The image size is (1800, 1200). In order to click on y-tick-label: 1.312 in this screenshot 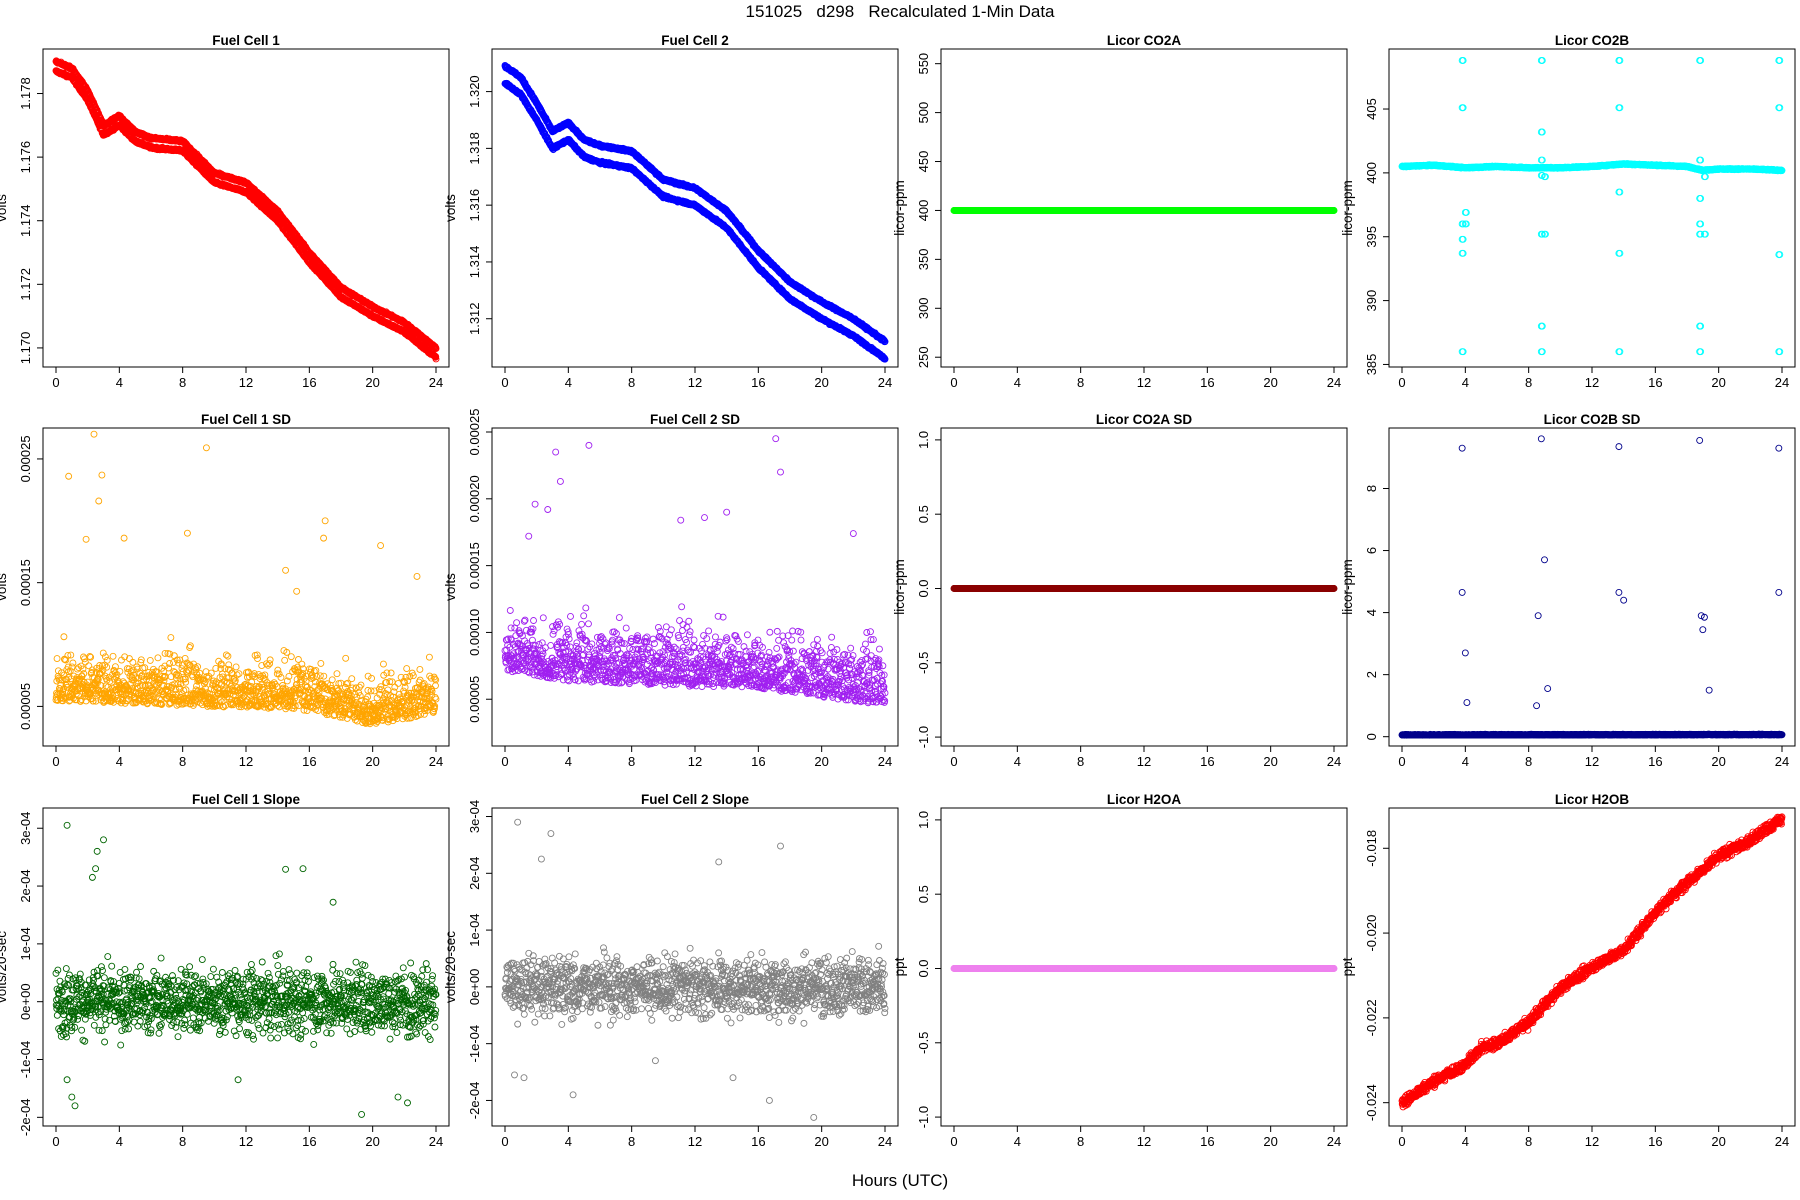, I will do `click(474, 318)`.